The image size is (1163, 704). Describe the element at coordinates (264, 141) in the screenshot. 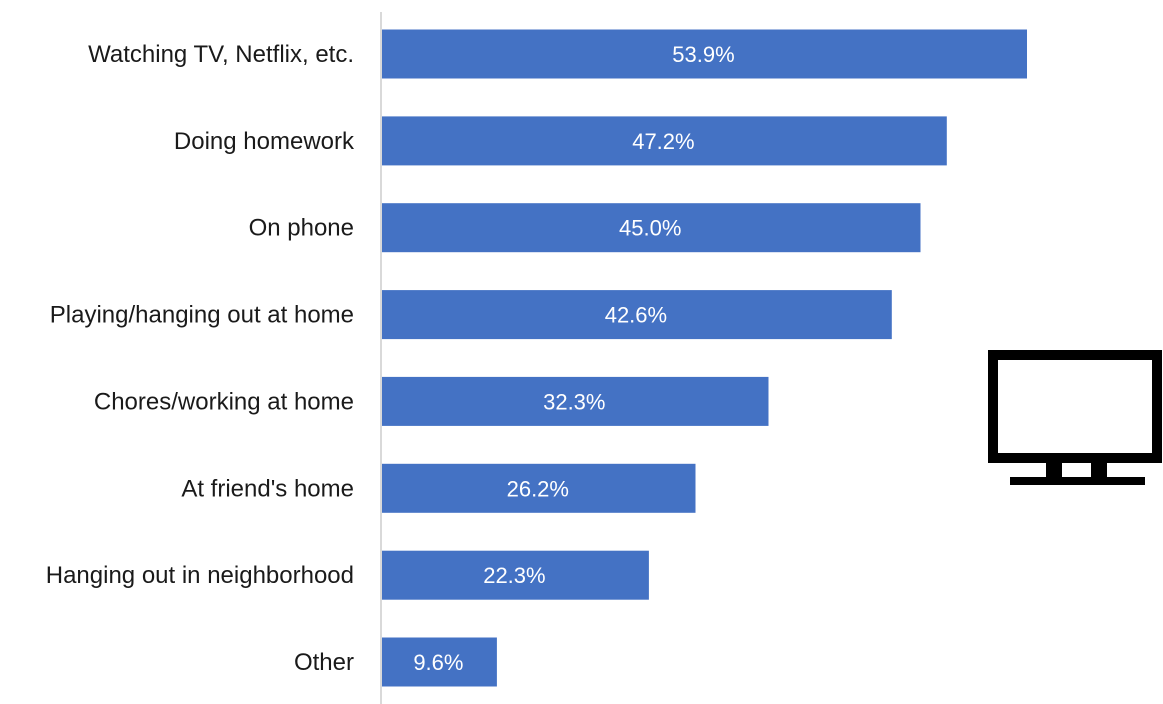

I see `category-label-2: Doing homework` at that location.